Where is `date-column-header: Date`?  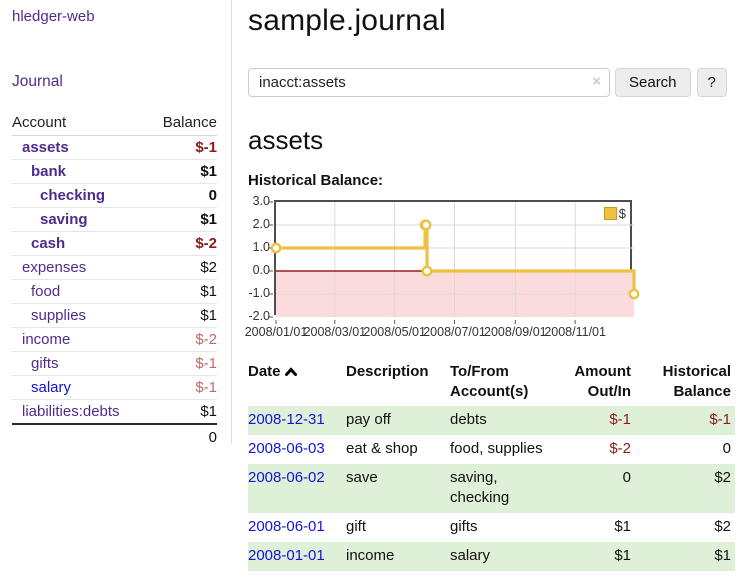
date-column-header: Date is located at coordinates (297, 383).